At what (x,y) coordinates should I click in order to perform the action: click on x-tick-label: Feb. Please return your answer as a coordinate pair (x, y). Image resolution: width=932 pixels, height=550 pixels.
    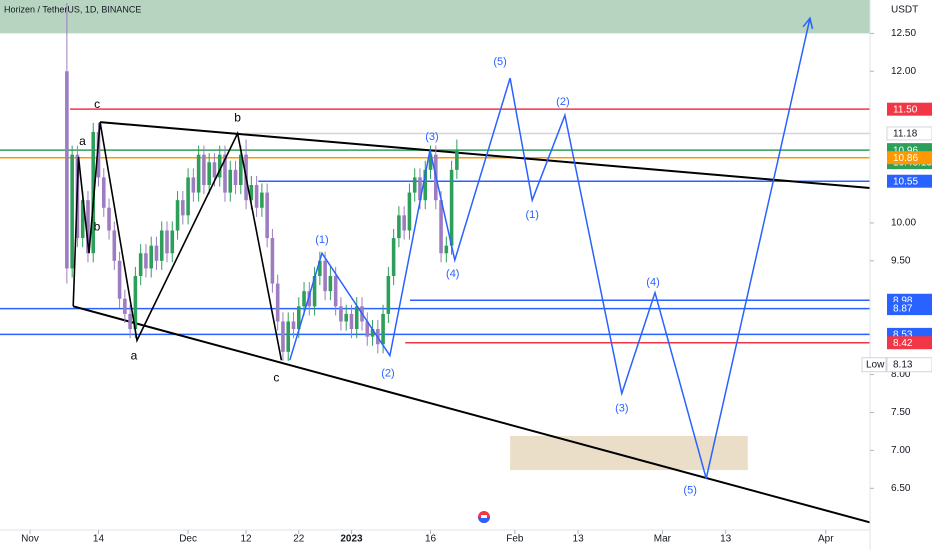
    Looking at the image, I should click on (515, 539).